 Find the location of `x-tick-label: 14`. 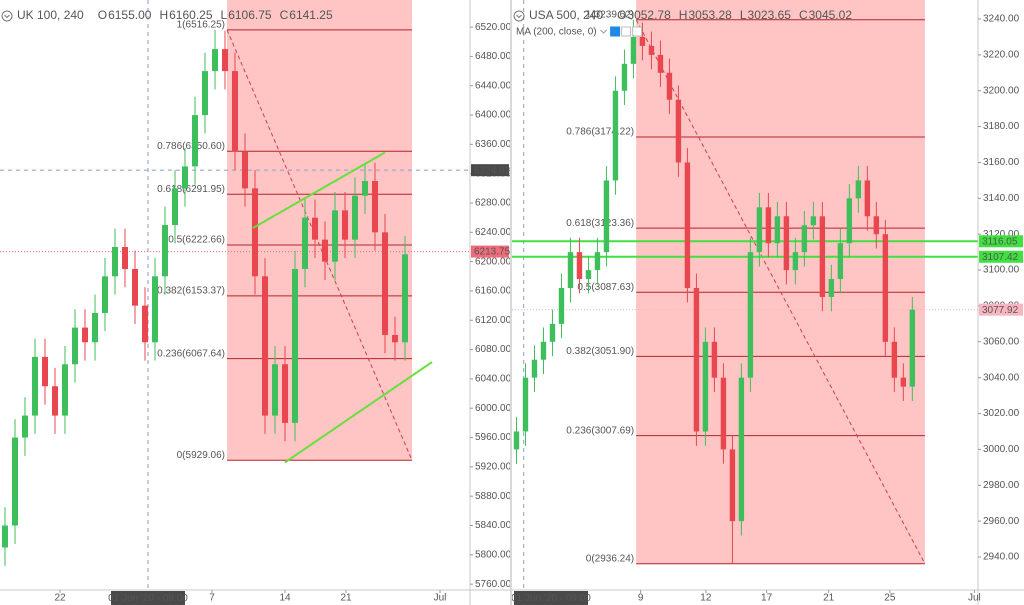

x-tick-label: 14 is located at coordinates (285, 598).